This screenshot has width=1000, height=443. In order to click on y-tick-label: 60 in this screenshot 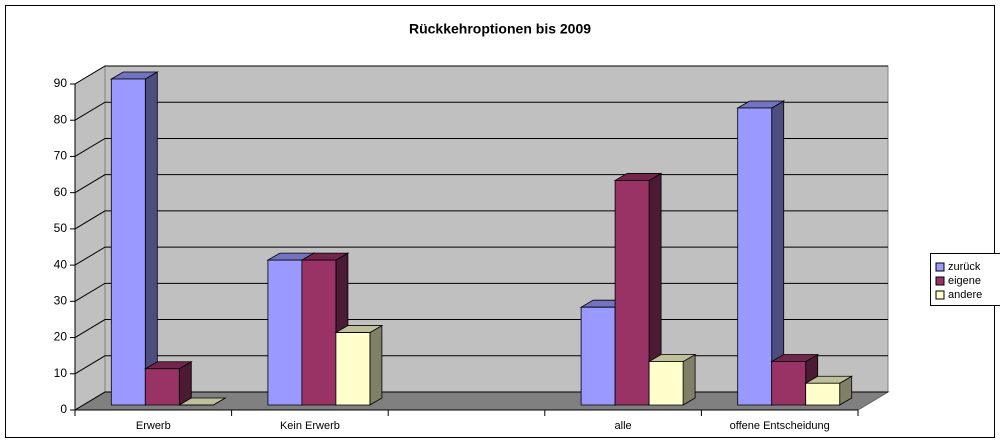, I will do `click(61, 192)`.